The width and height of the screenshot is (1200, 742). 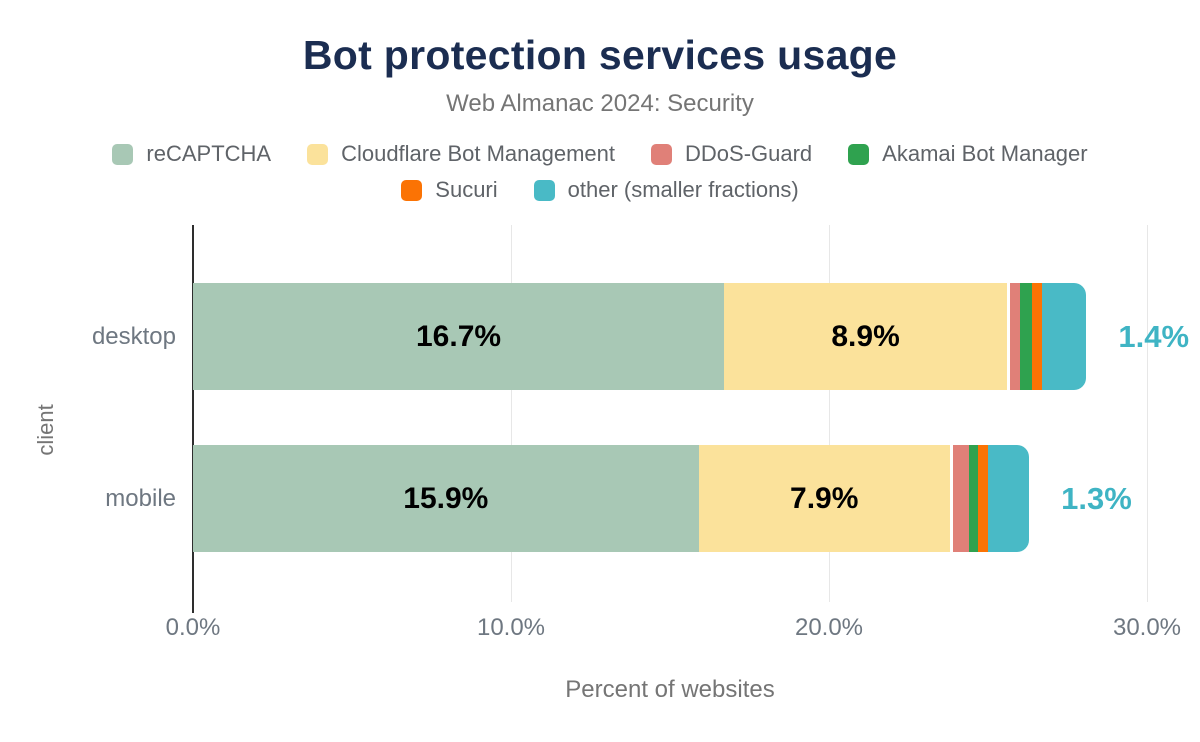 I want to click on x-tick-label: 0.0%, so click(x=193, y=627).